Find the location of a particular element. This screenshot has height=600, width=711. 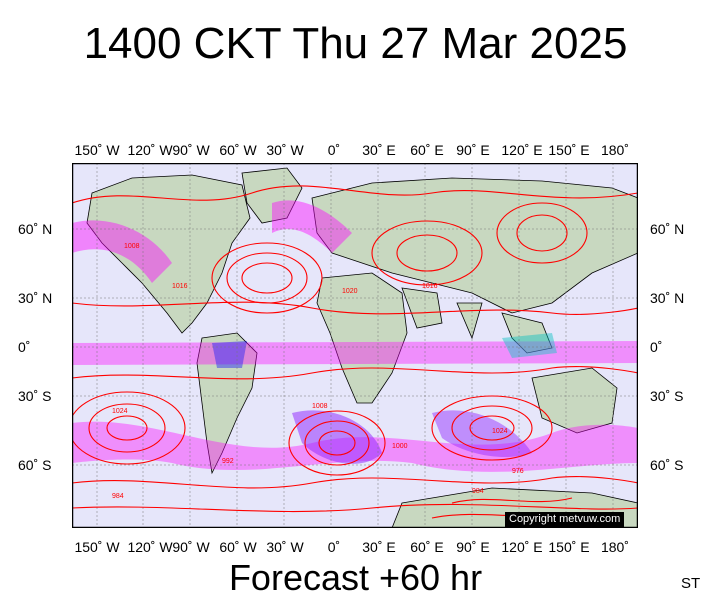

lon-tick-top-120e: 120˚ E is located at coordinates (522, 150).